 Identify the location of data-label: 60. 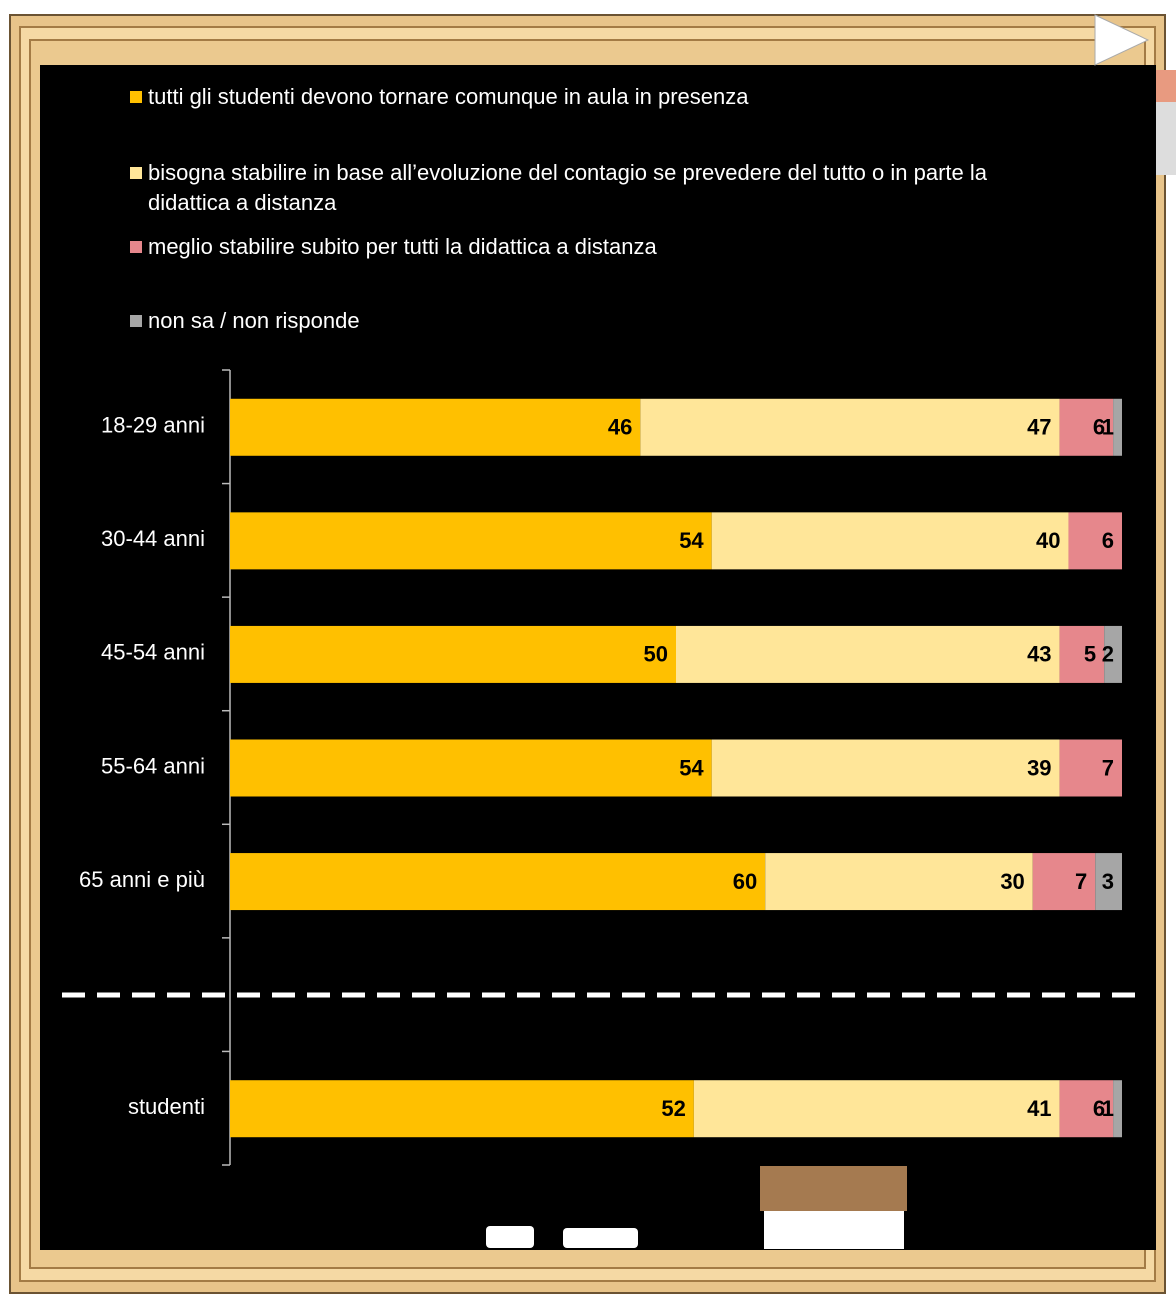
(745, 881).